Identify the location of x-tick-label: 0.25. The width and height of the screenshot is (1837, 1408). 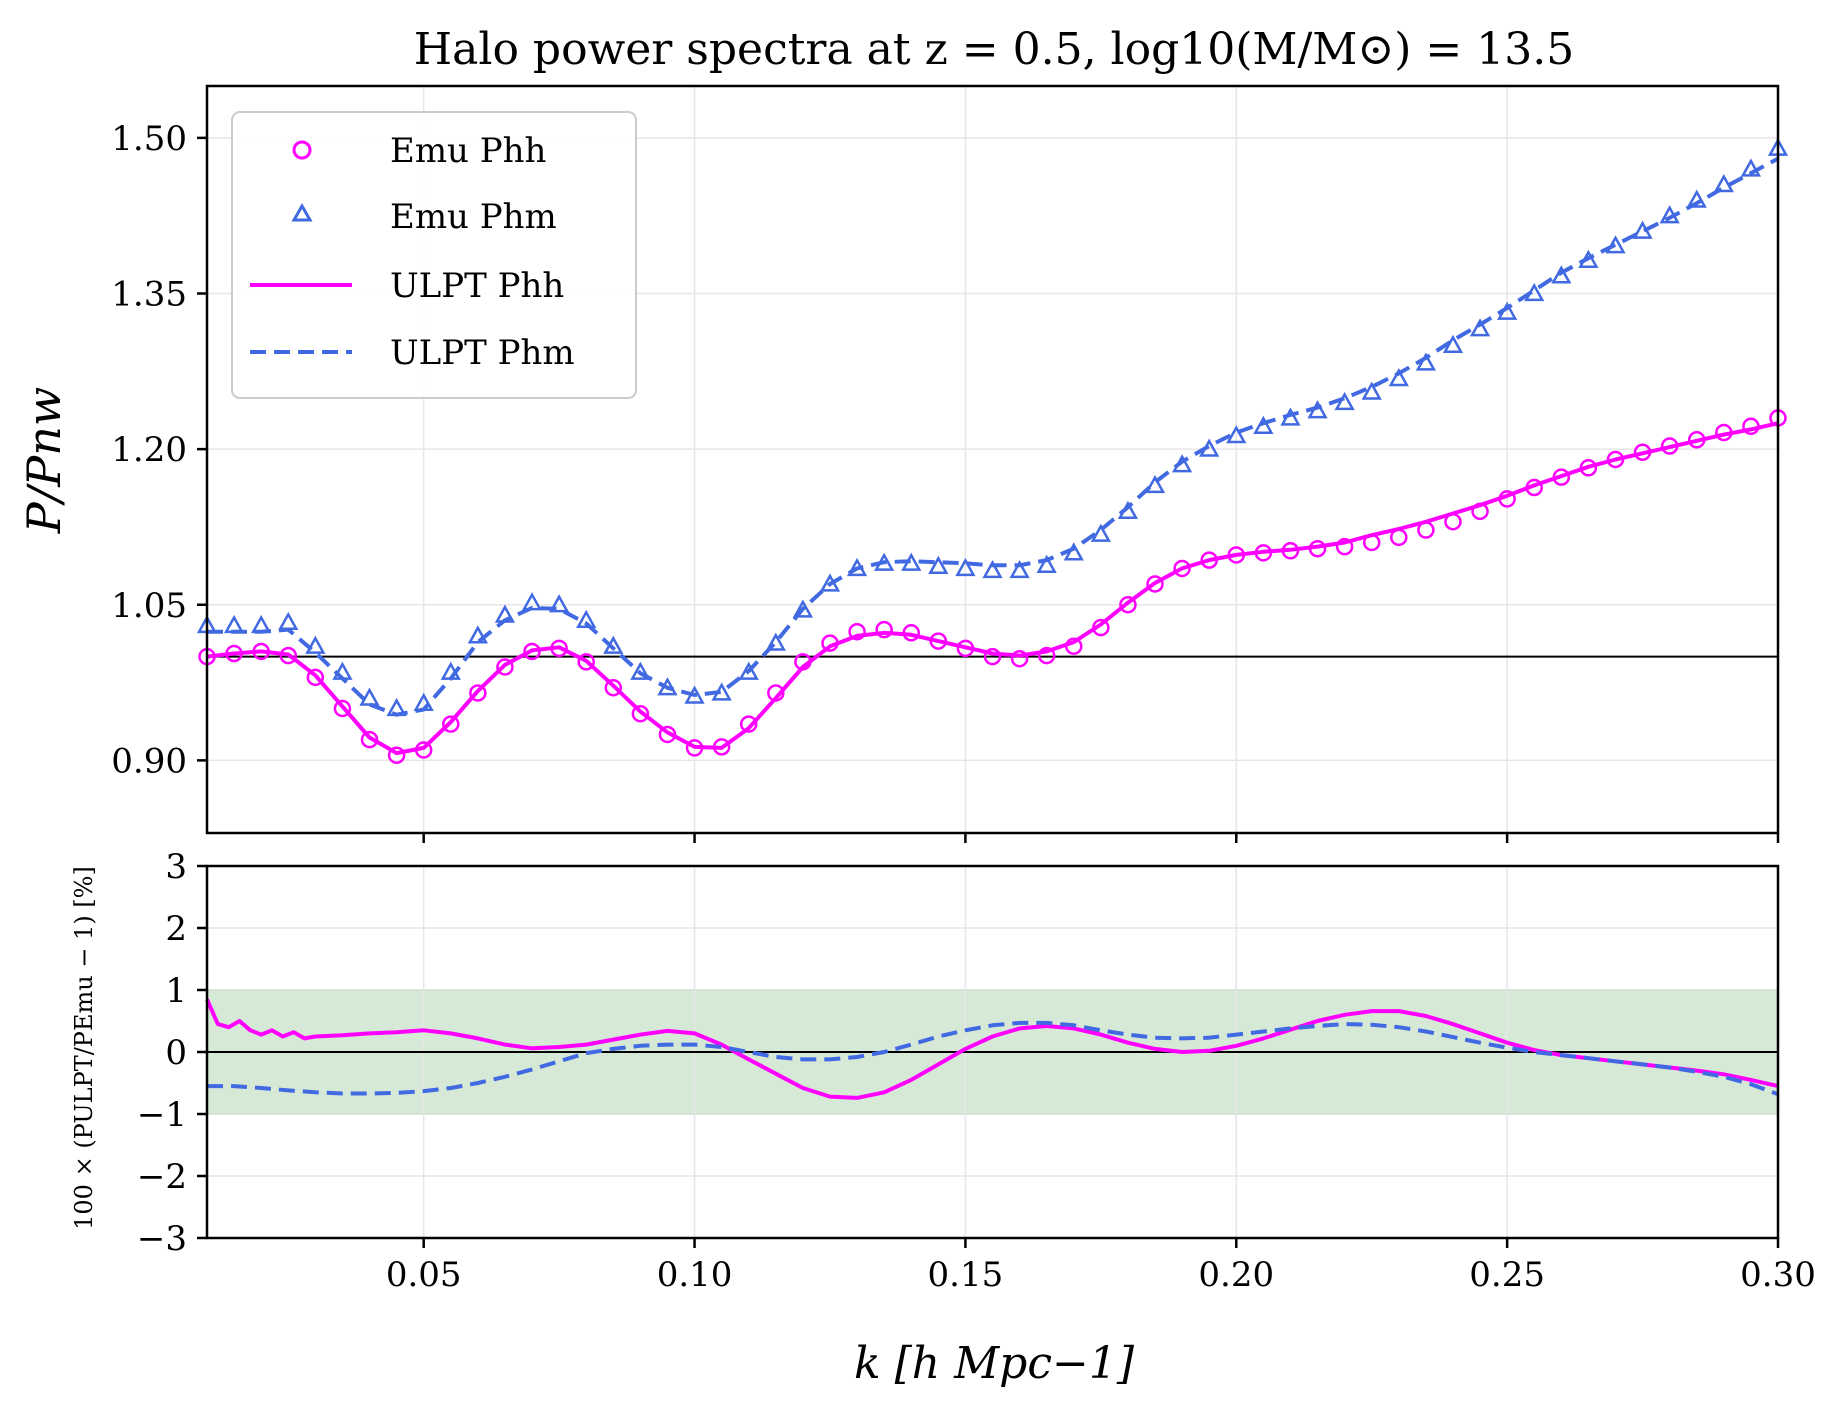
(1507, 1275).